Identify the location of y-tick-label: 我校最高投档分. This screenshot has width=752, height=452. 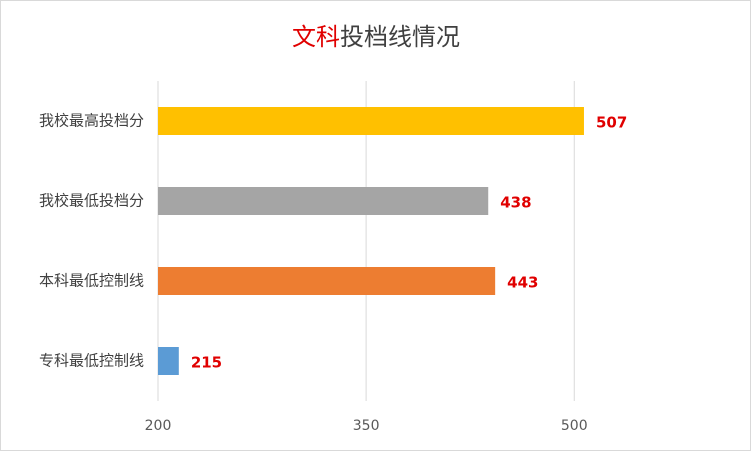
(91, 121).